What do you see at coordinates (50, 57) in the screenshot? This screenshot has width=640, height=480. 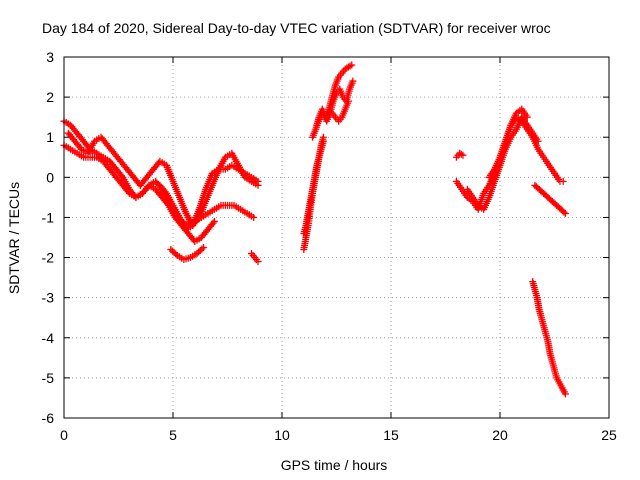 I see `y-tick-label: 3` at bounding box center [50, 57].